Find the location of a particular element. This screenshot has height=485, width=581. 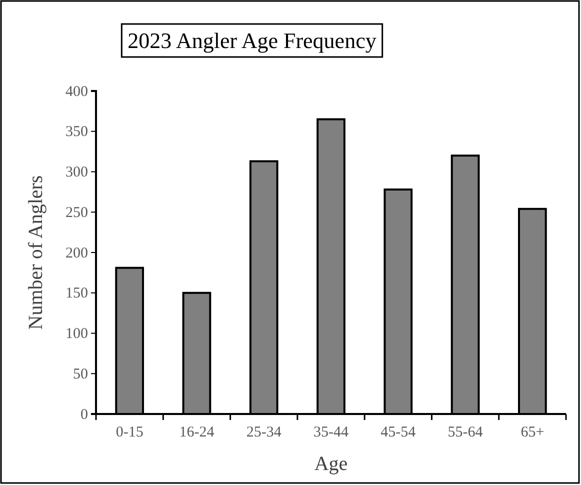

x-tick-label: 55-64 is located at coordinates (466, 432).